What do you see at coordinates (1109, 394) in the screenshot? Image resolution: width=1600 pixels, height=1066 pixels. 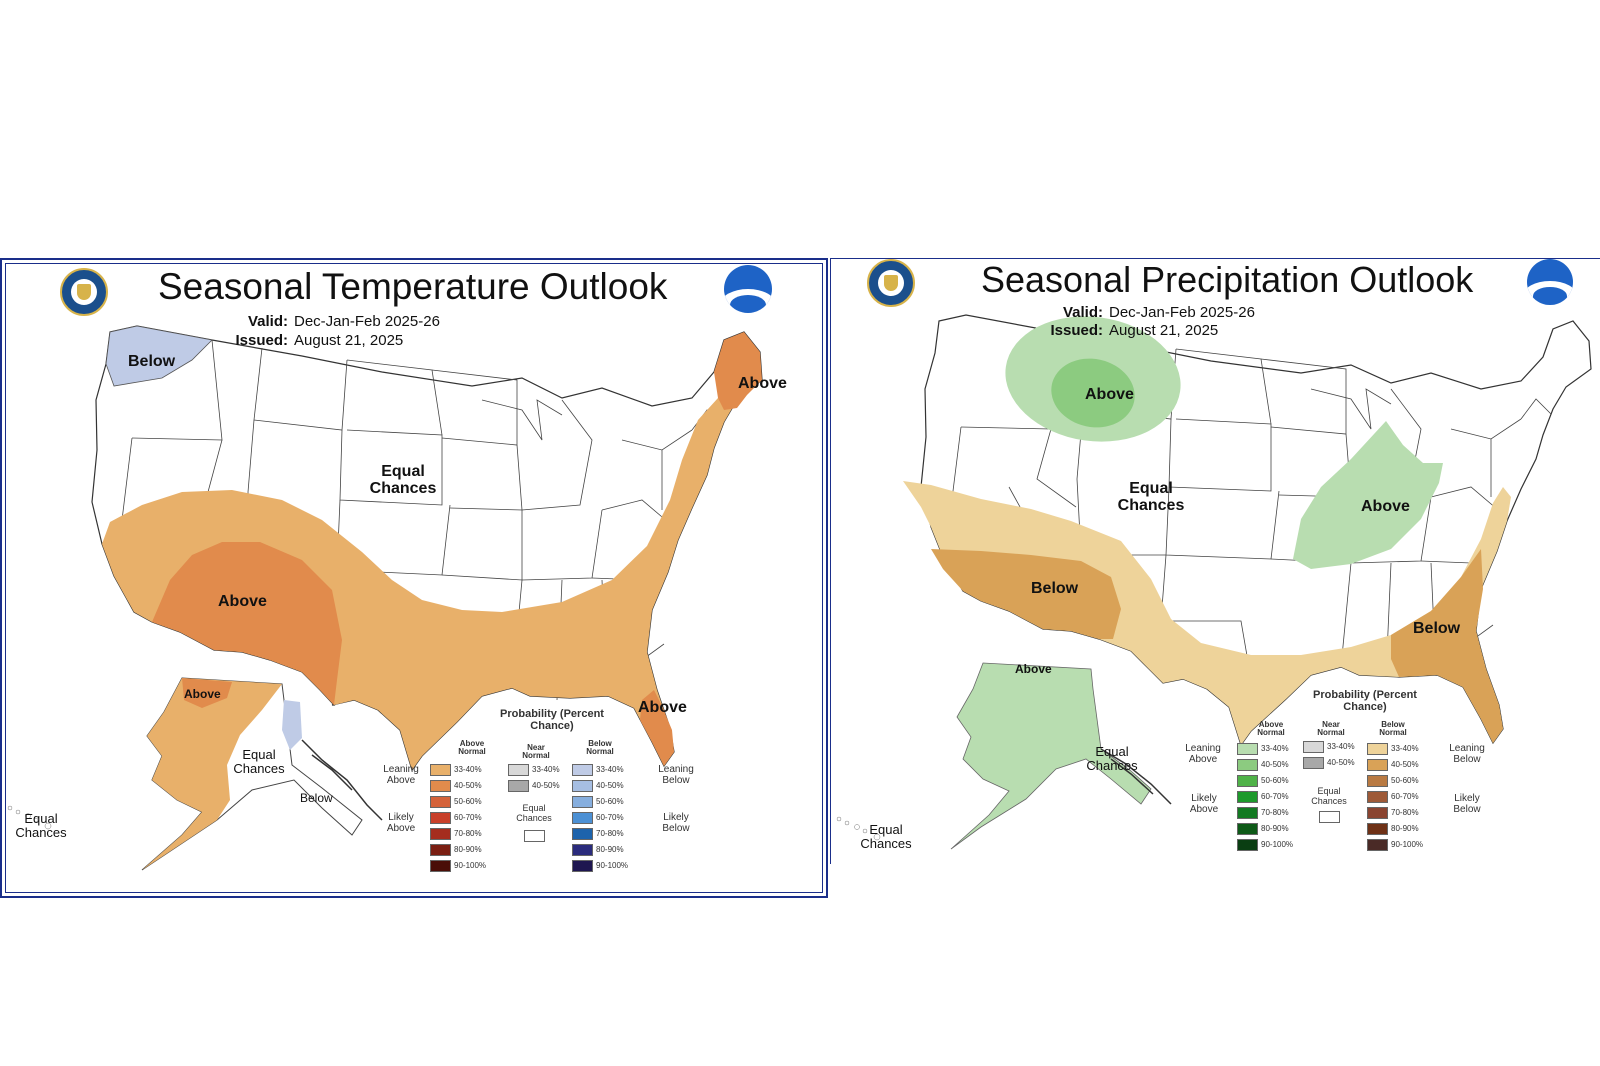 I see `prec-north-above-label: Above` at bounding box center [1109, 394].